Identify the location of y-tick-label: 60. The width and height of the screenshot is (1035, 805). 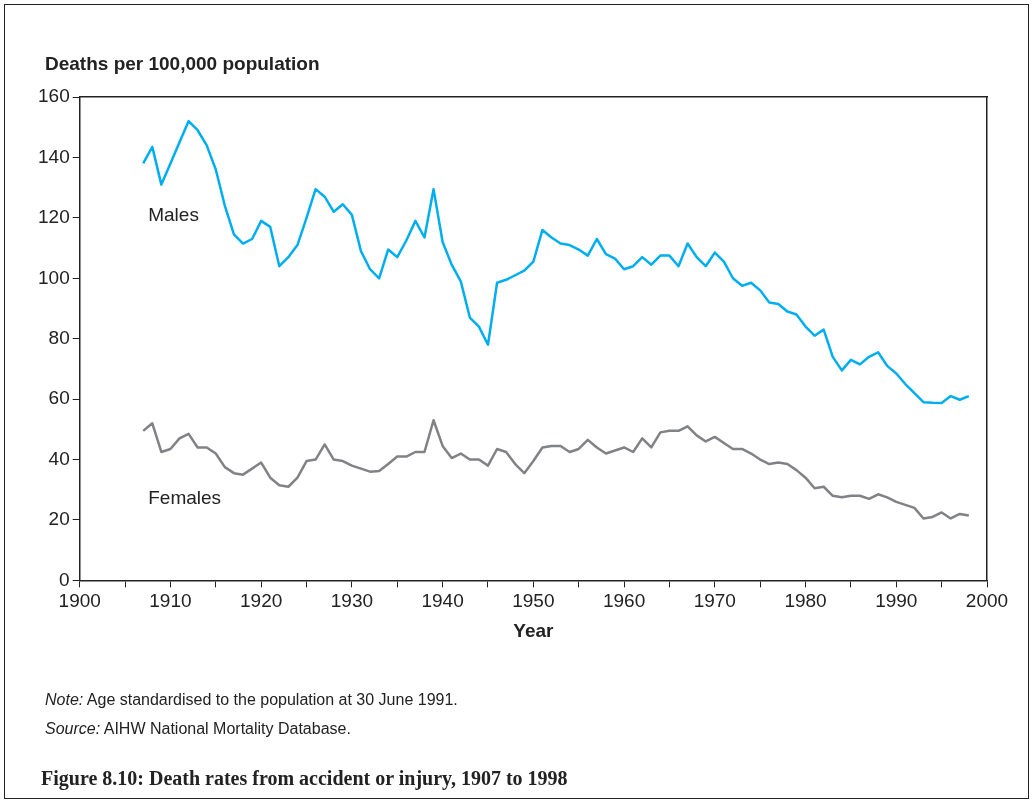
(59, 398).